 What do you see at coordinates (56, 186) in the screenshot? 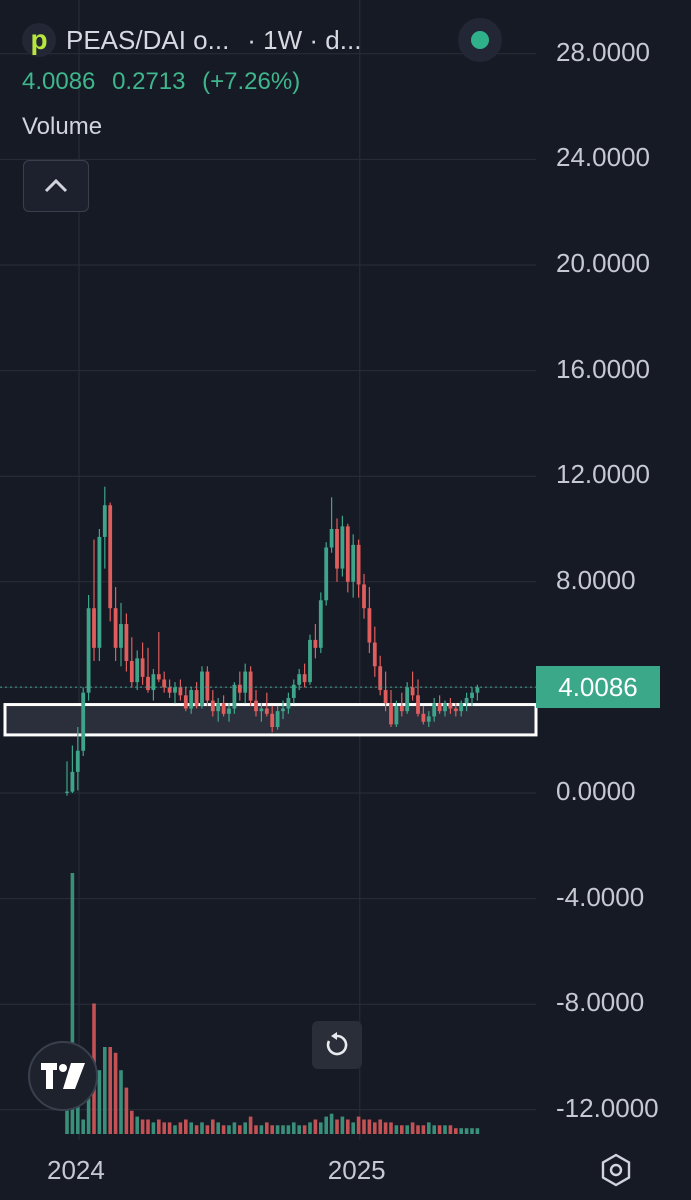
I see `collapse-legend-button` at bounding box center [56, 186].